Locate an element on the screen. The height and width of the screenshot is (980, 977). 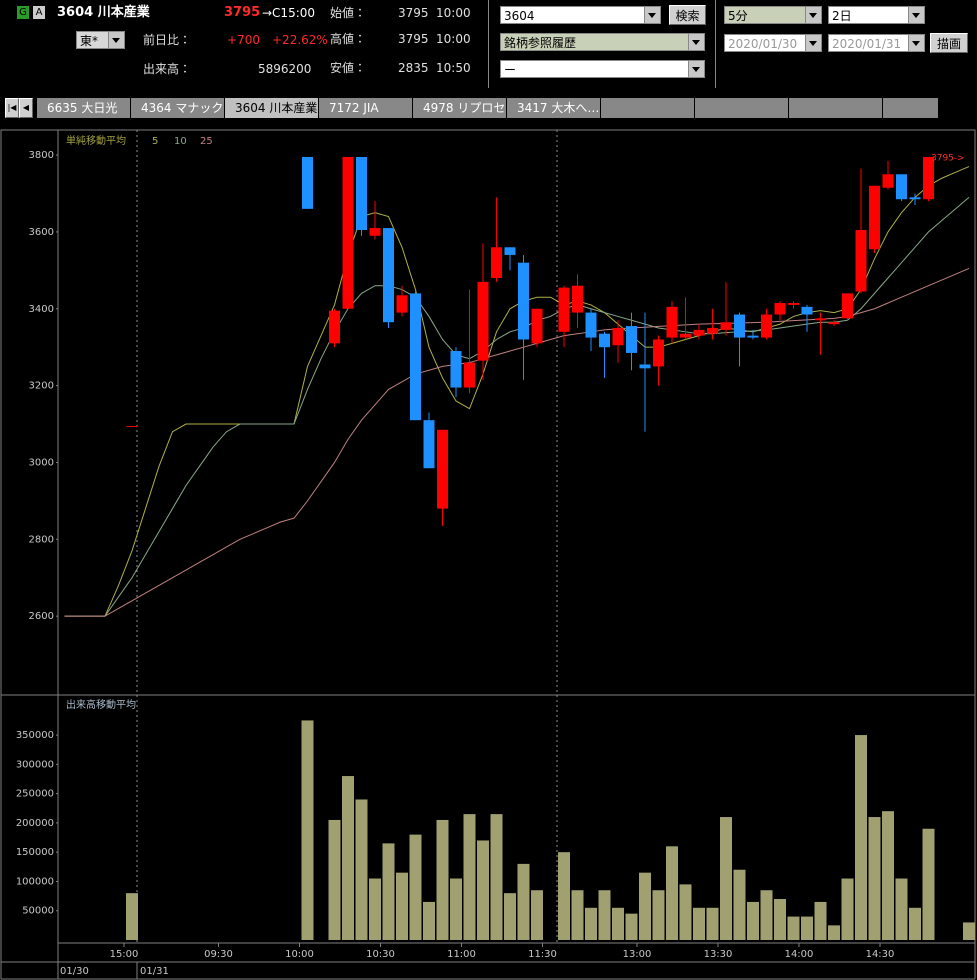
y-tick-label: 3400 is located at coordinates (41, 309).